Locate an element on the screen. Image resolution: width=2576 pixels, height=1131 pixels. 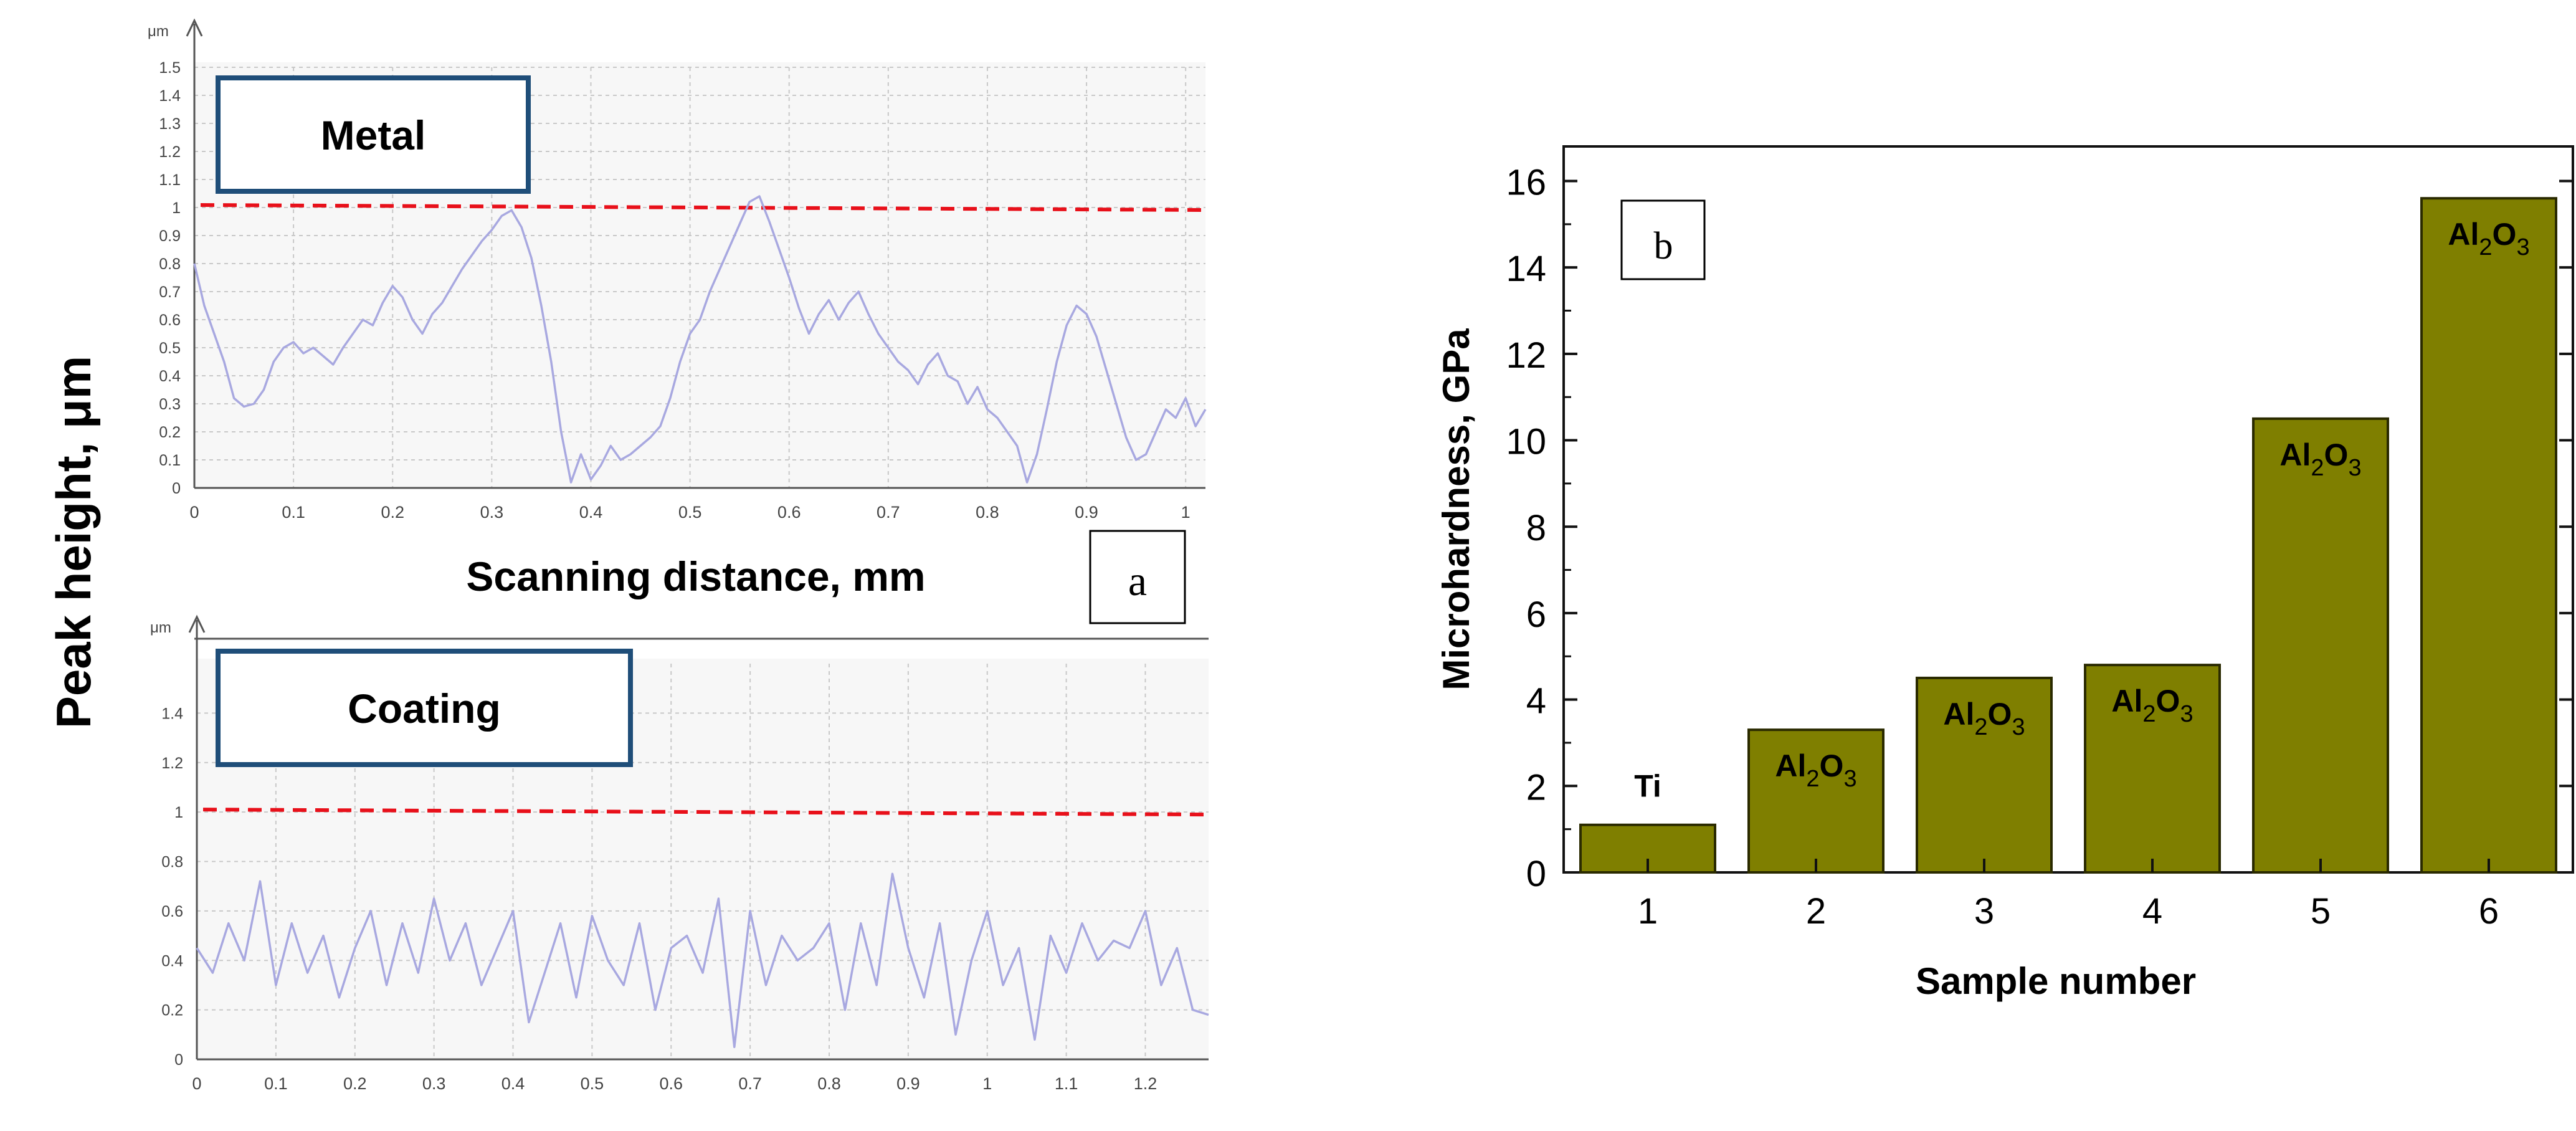
y-tick-label: 10 is located at coordinates (1526, 442).